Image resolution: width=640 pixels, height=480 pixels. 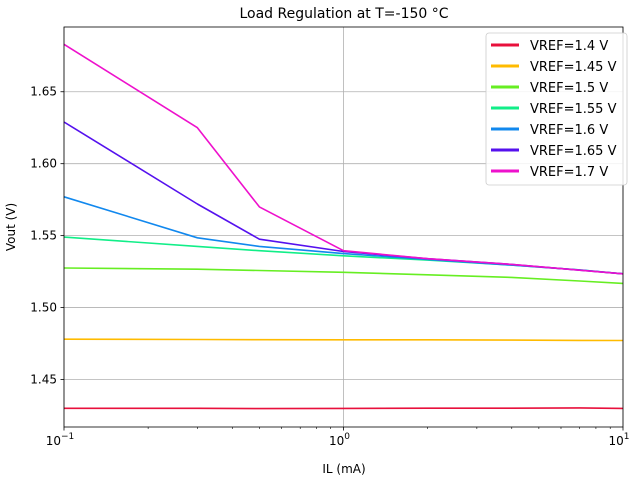 I want to click on legend-label: VREF=1.4 V, so click(x=569, y=46).